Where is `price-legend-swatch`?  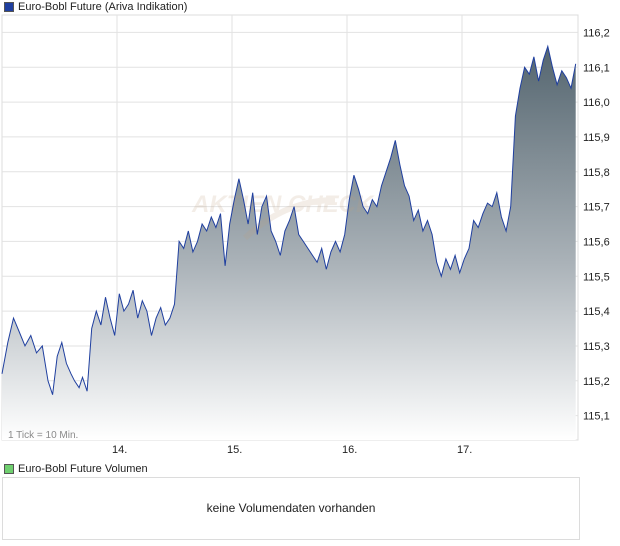
price-legend-swatch is located at coordinates (9, 7).